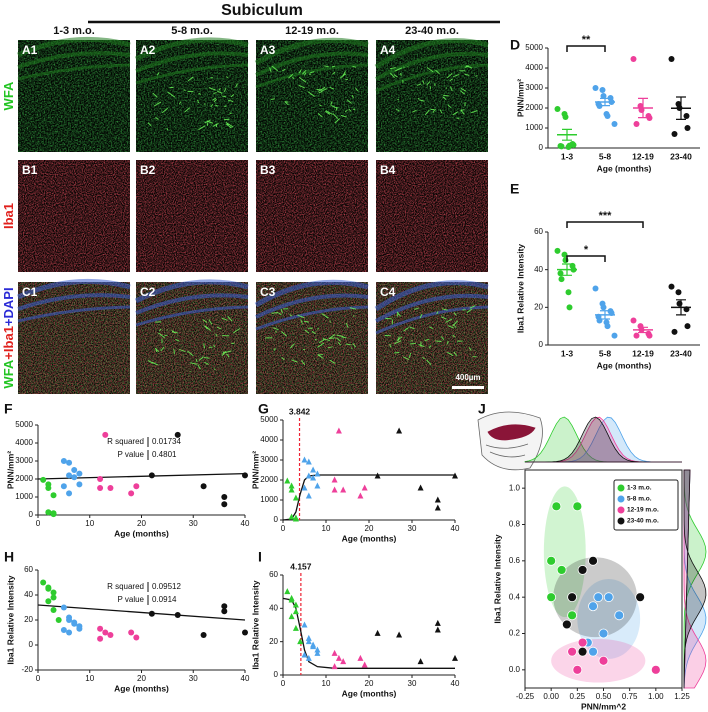 This screenshot has width=708, height=712. Describe the element at coordinates (269, 479) in the screenshot. I see `y-tick-label: 2000` at that location.